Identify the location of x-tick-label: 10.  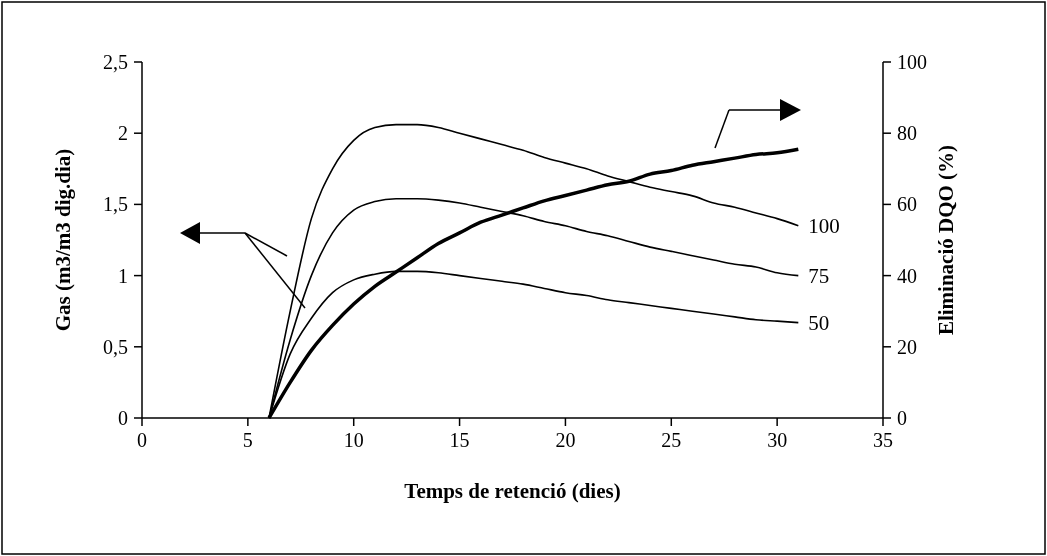
(353, 440).